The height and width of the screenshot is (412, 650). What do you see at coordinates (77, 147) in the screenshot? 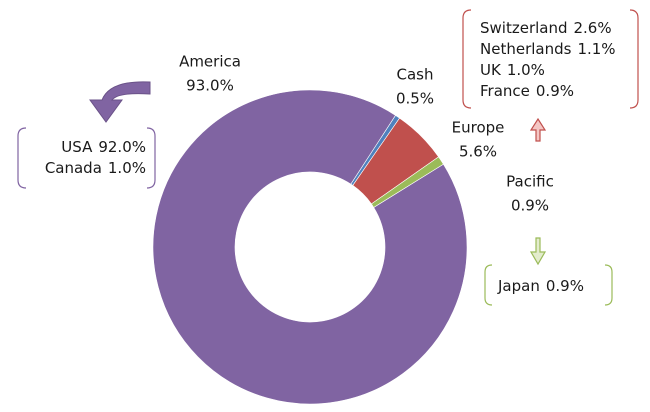
I see `detail-name: USA` at bounding box center [77, 147].